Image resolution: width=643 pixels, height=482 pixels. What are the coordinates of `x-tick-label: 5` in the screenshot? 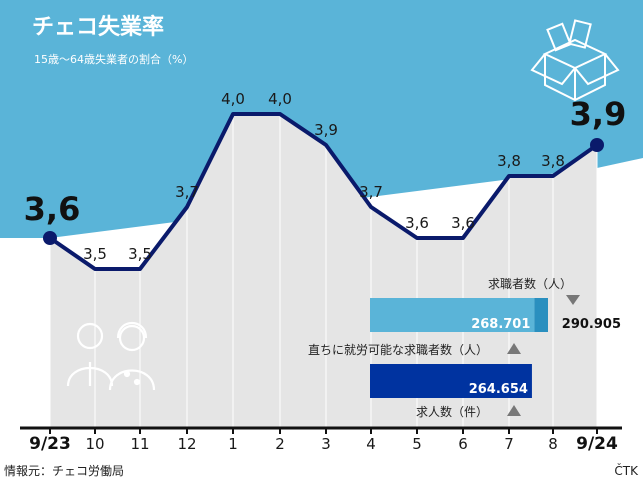 It's located at (417, 444).